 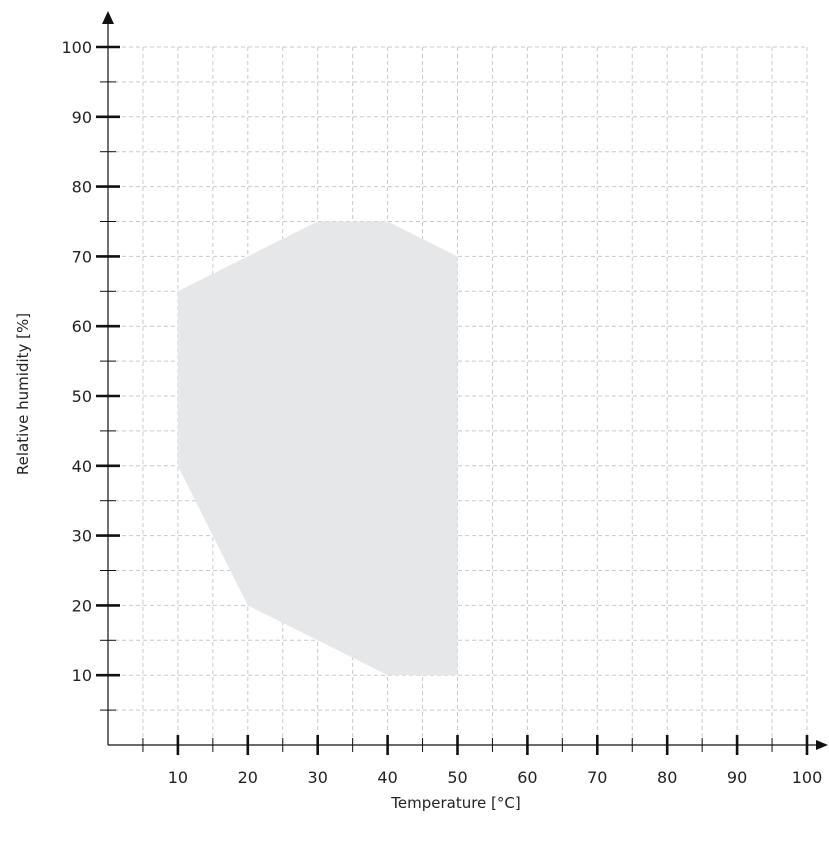 What do you see at coordinates (667, 777) in the screenshot?
I see `x-tick-label: 80` at bounding box center [667, 777].